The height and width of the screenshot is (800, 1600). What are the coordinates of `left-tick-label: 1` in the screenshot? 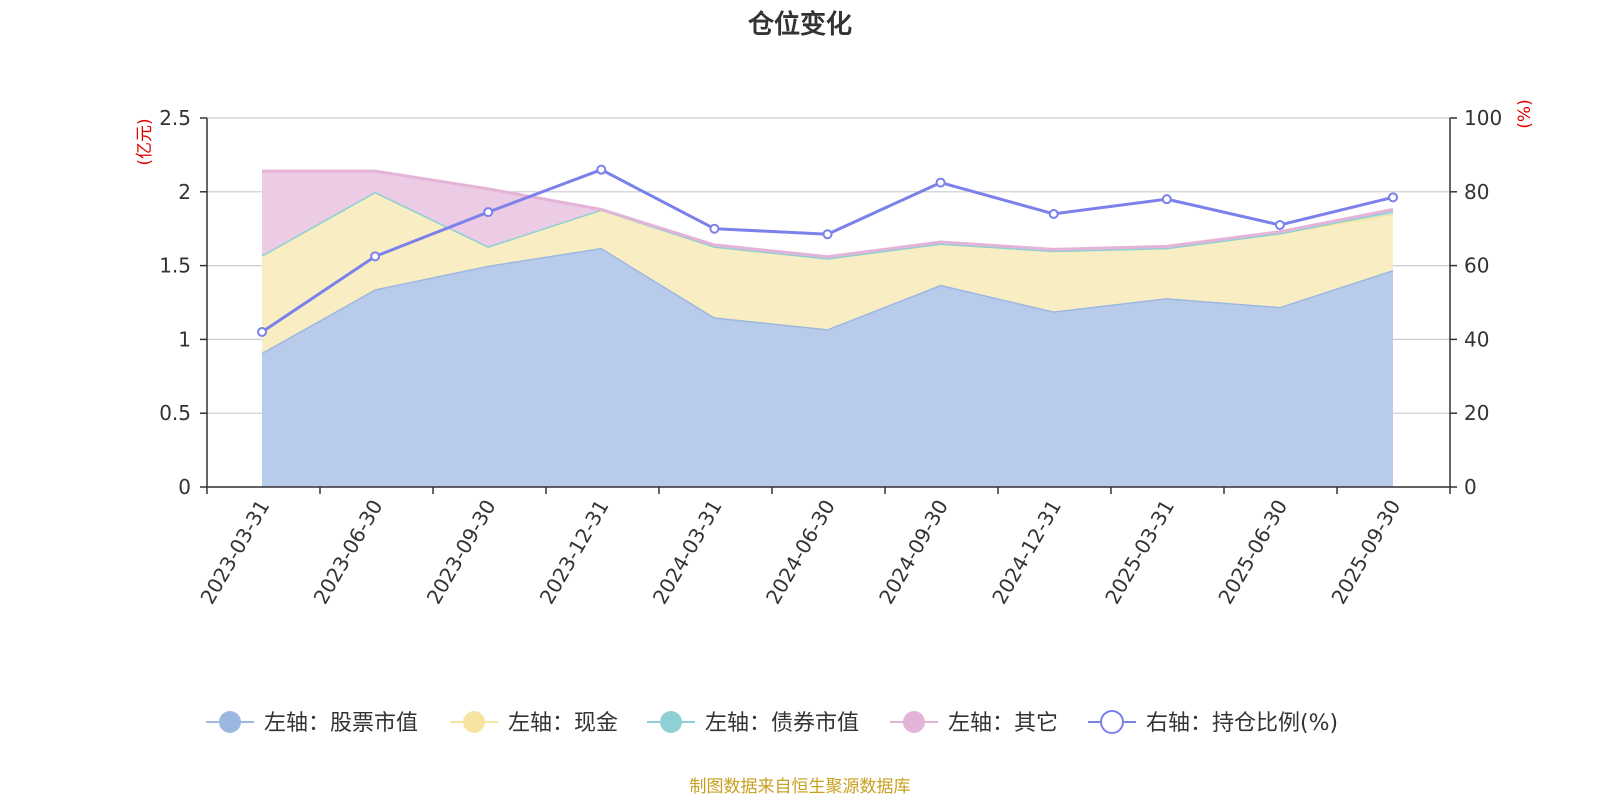 It's located at (184, 339).